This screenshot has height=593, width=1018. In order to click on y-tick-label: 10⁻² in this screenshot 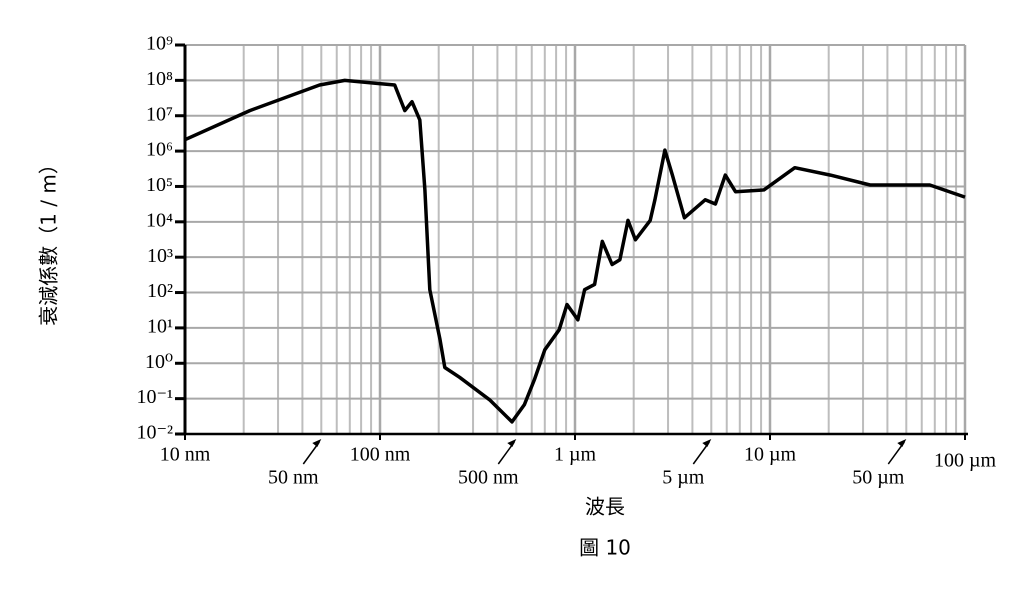, I will do `click(154, 433)`.